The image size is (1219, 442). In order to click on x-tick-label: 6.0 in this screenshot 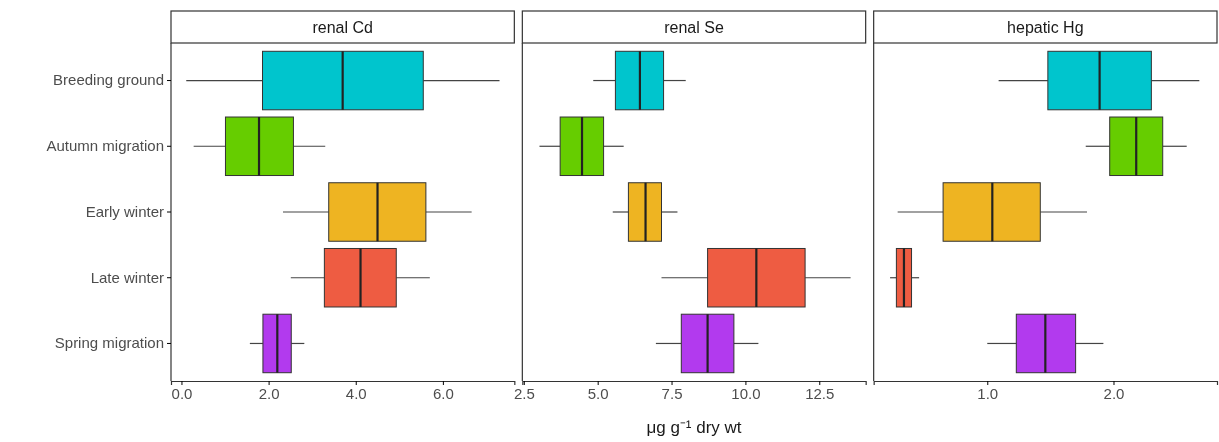, I will do `click(443, 393)`.